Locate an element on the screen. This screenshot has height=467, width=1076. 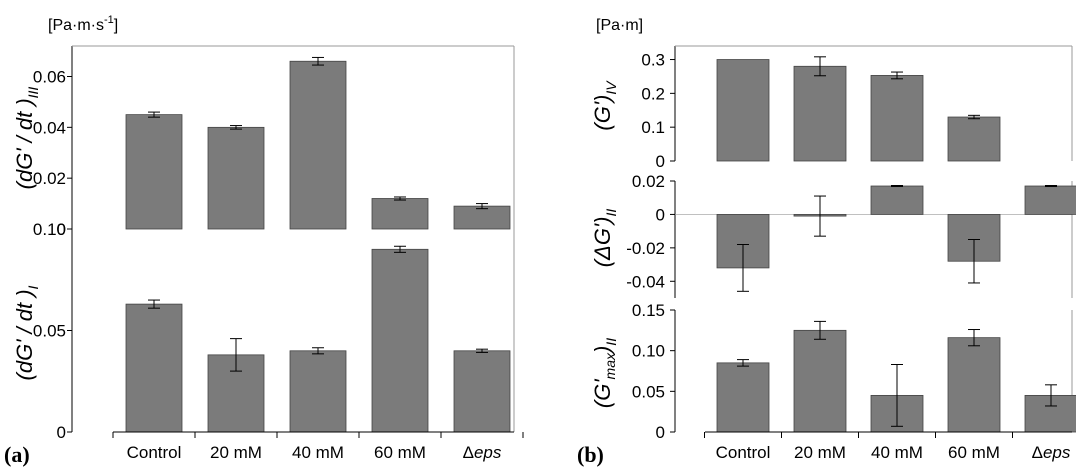
panel-b-x-axis: Control 20 mM 40 mM 60 mM Δeps is located at coordinates (888, 446).